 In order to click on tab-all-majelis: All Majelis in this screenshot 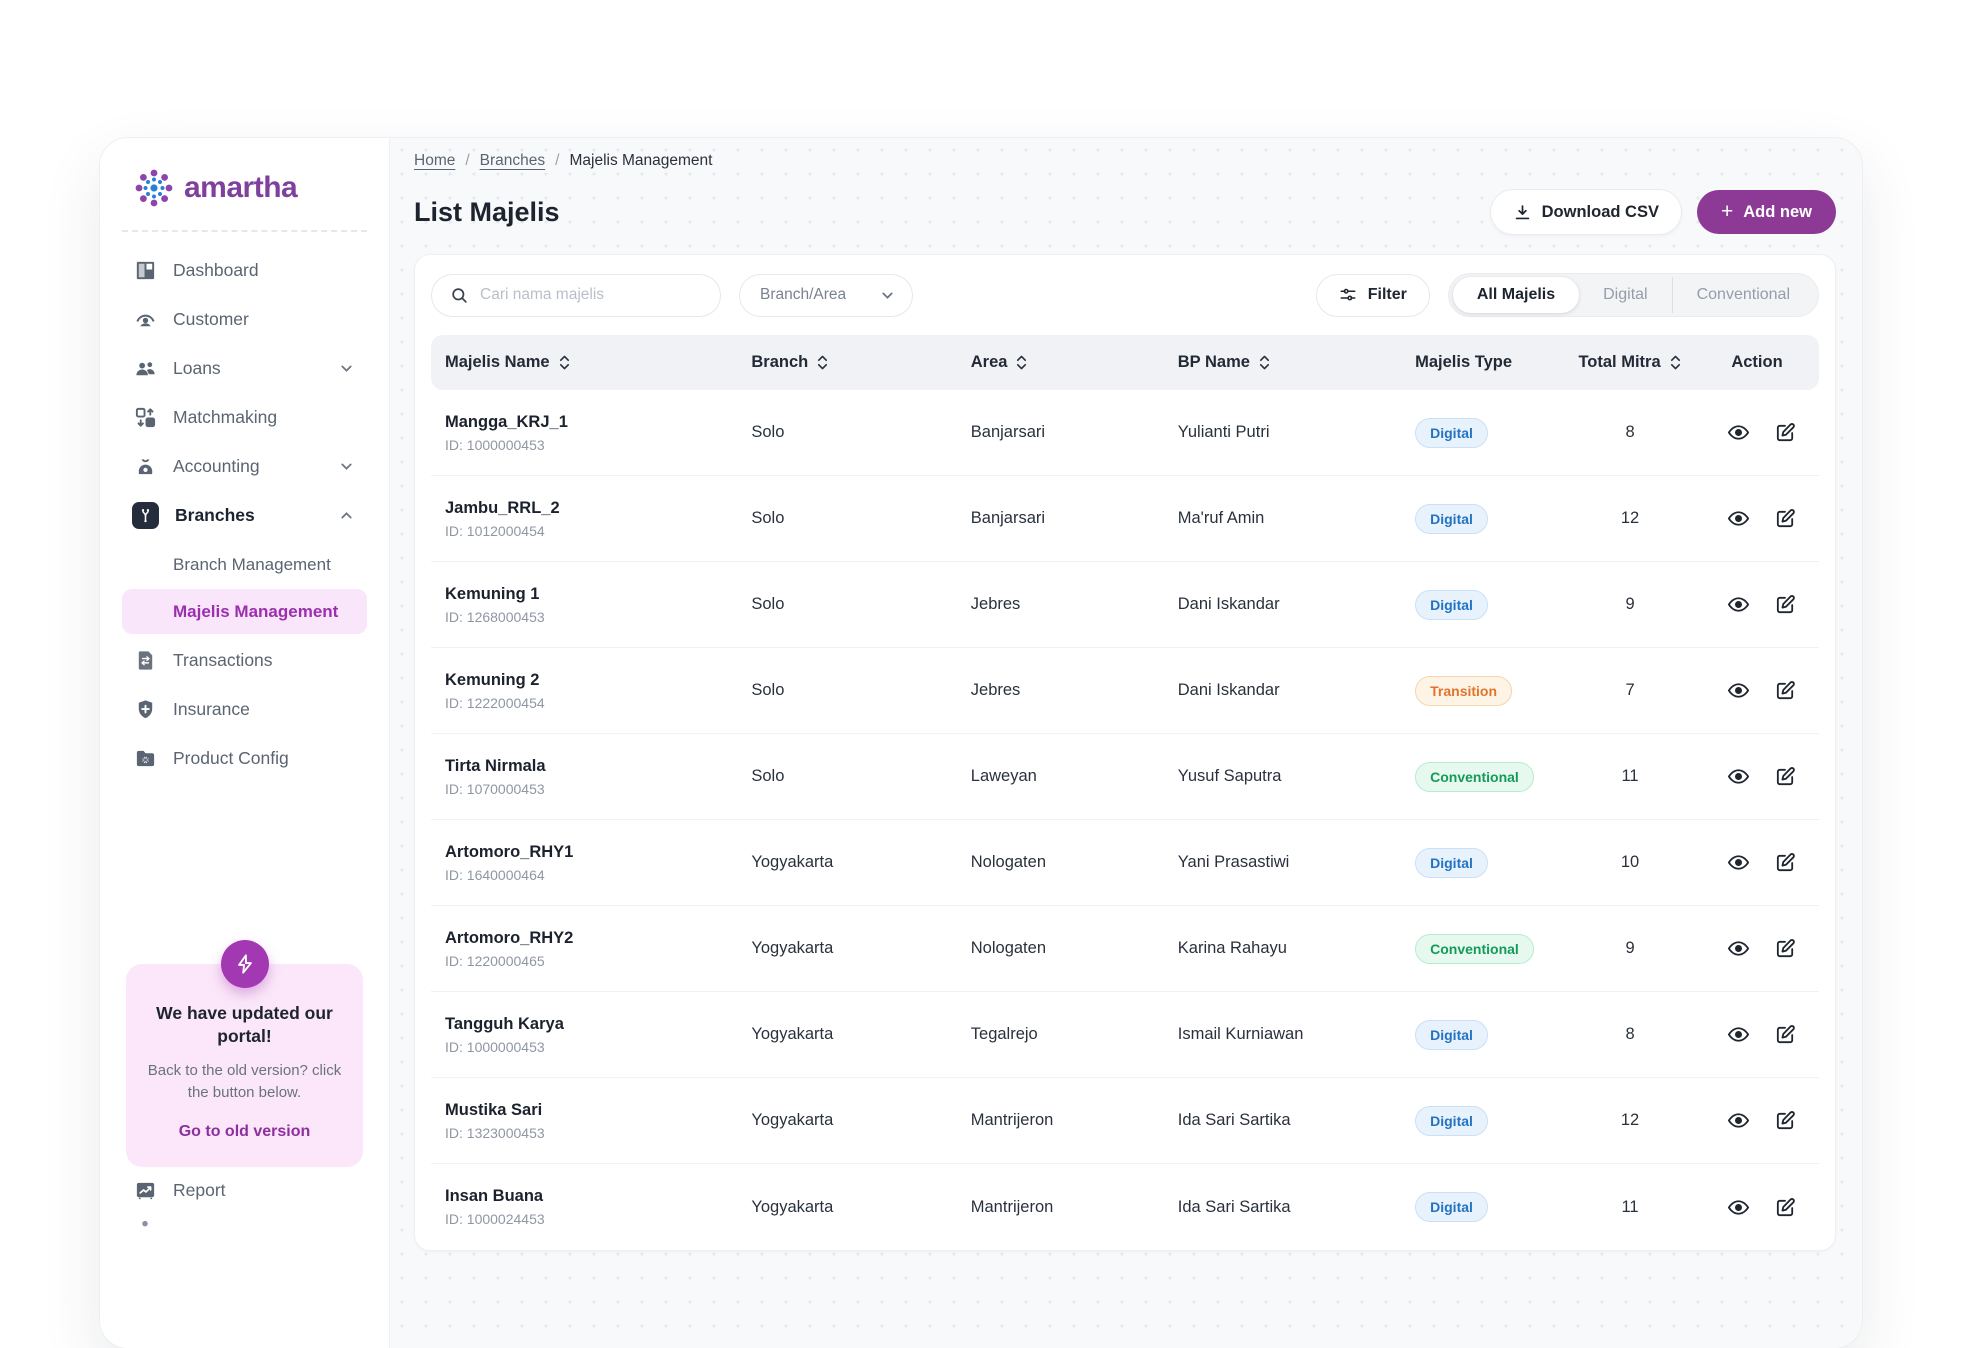, I will do `click(1516, 295)`.